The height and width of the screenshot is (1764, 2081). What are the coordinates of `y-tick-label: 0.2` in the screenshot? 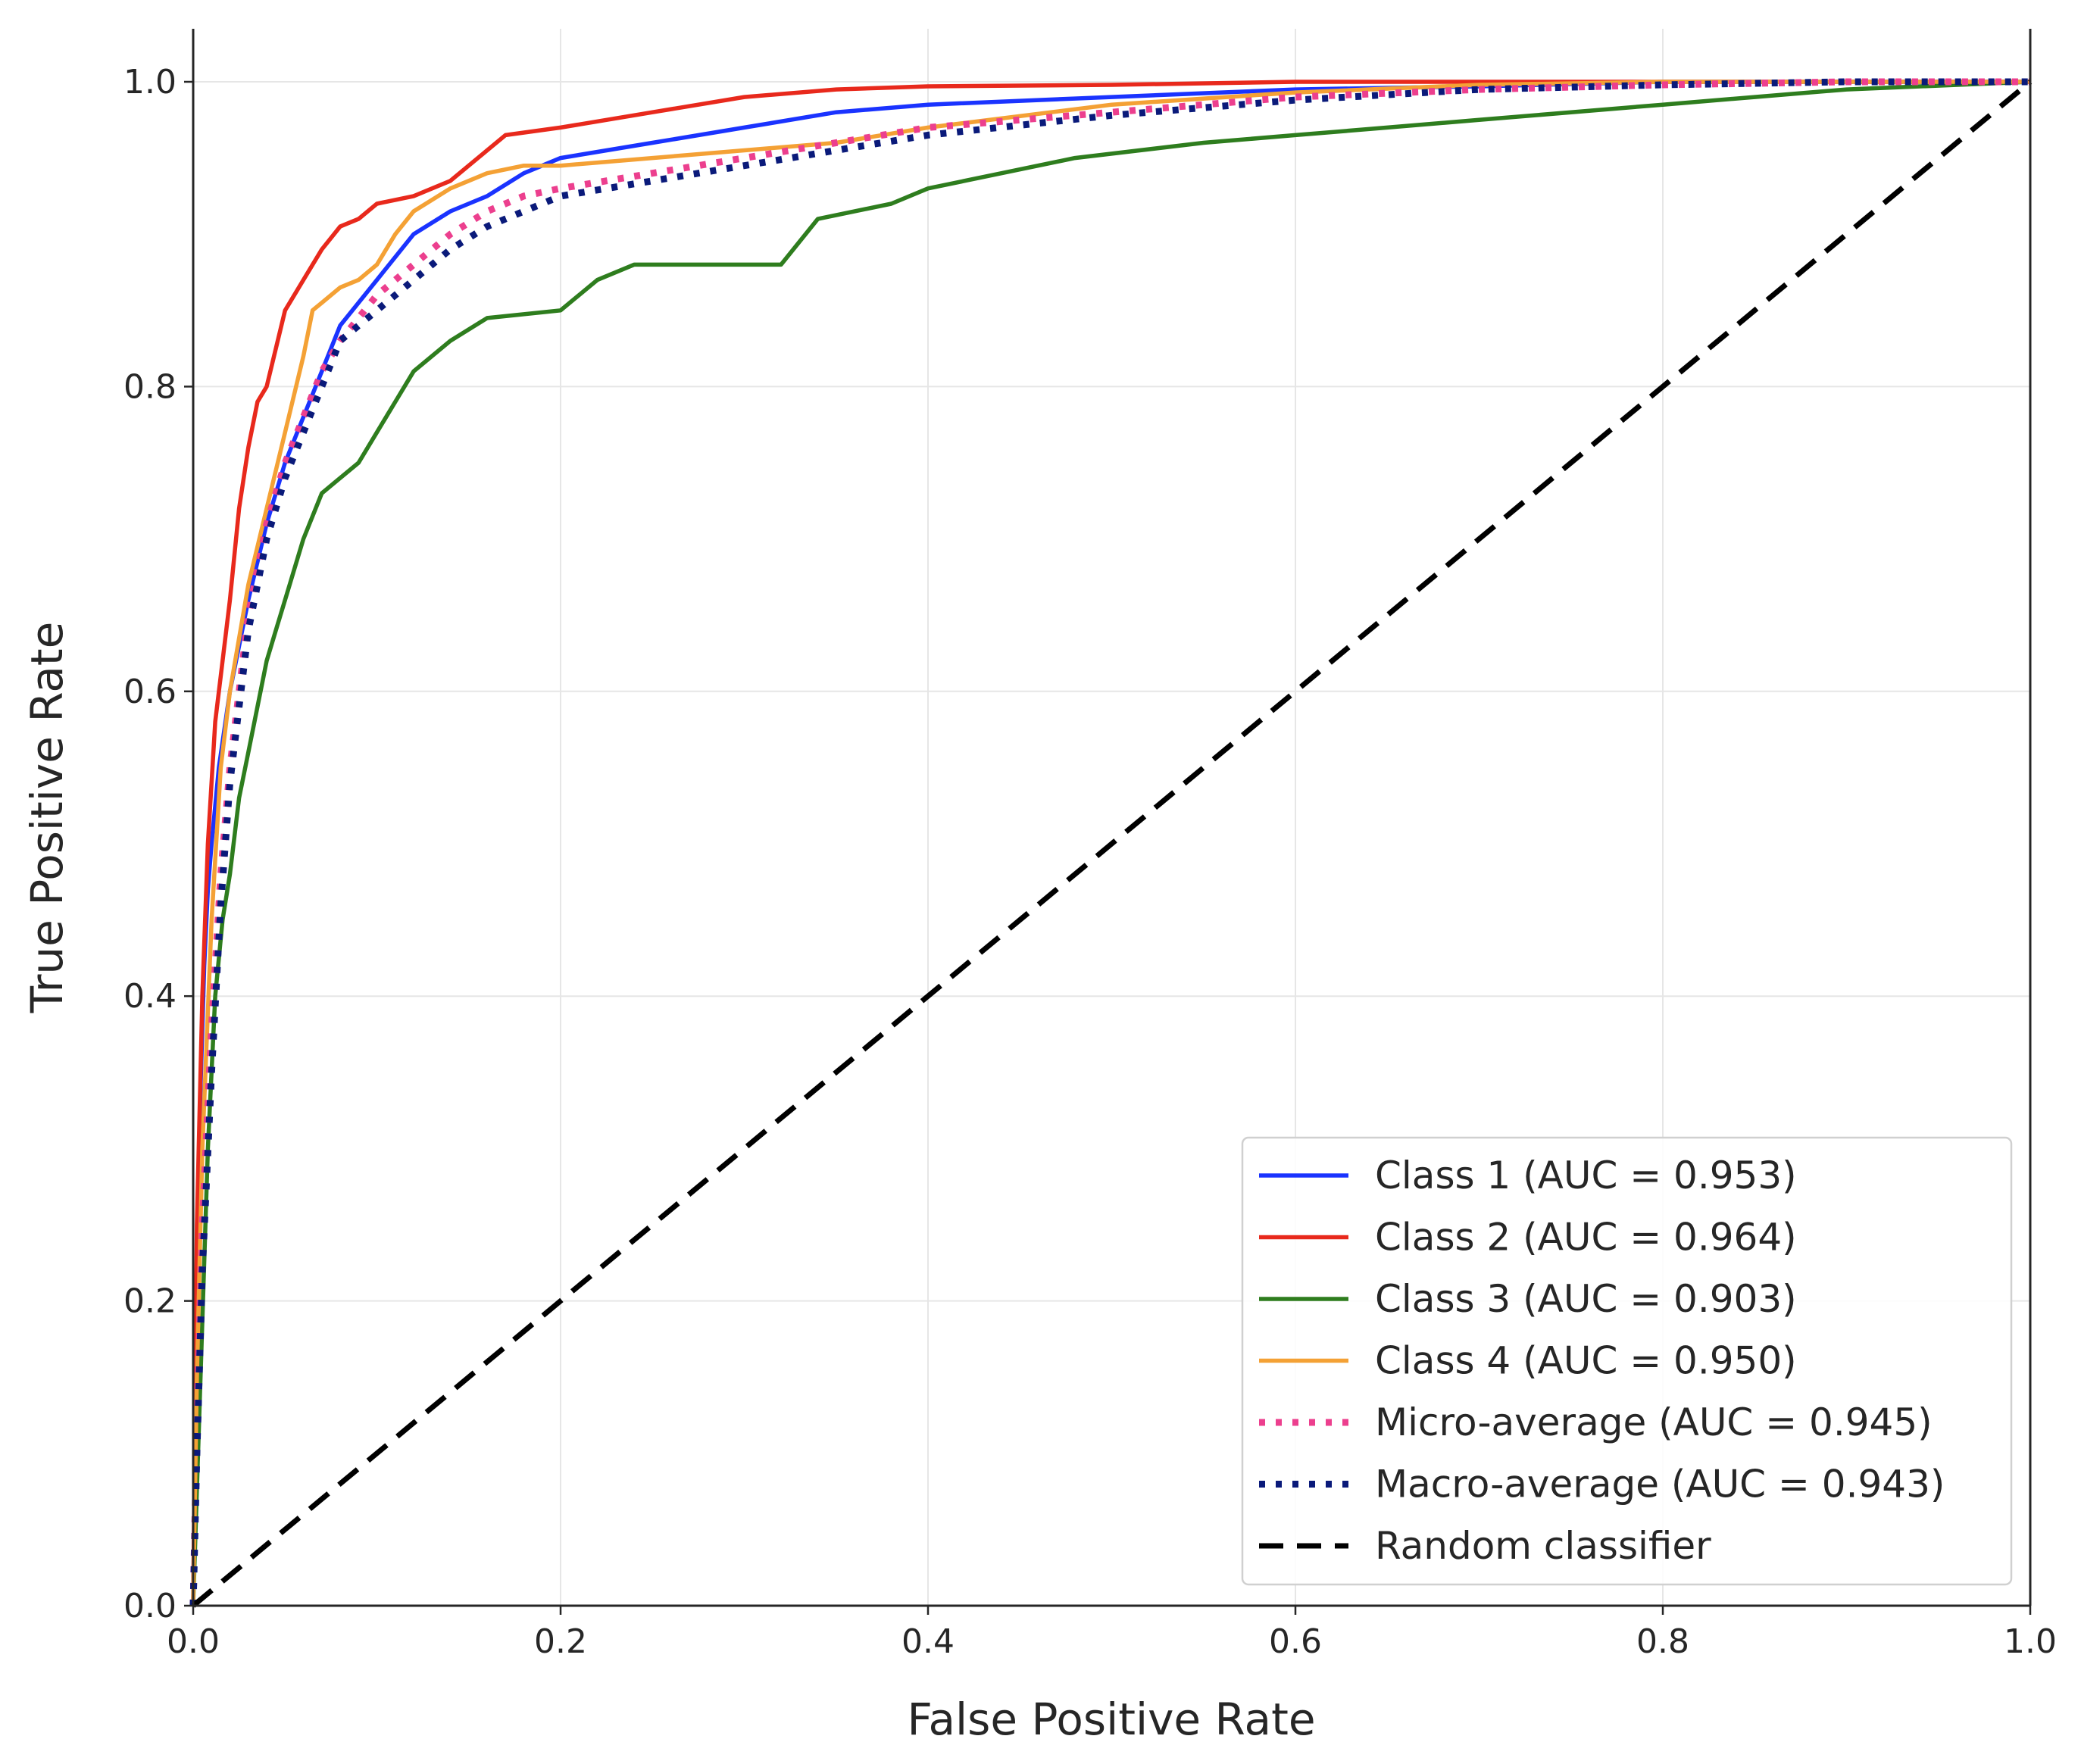 It's located at (150, 1301).